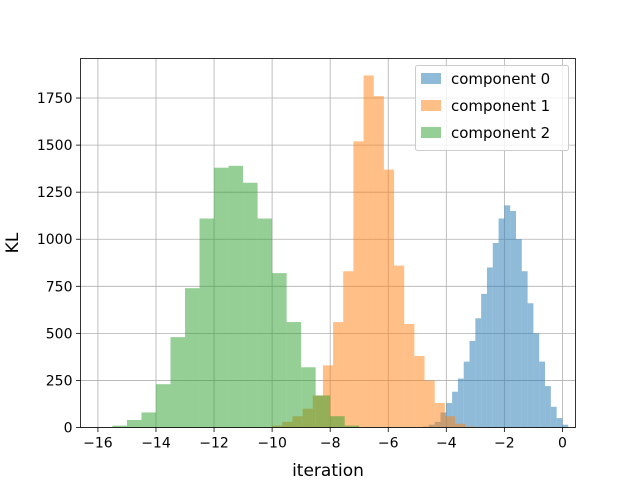 The height and width of the screenshot is (480, 640). I want to click on x-tick-label: −2, so click(504, 444).